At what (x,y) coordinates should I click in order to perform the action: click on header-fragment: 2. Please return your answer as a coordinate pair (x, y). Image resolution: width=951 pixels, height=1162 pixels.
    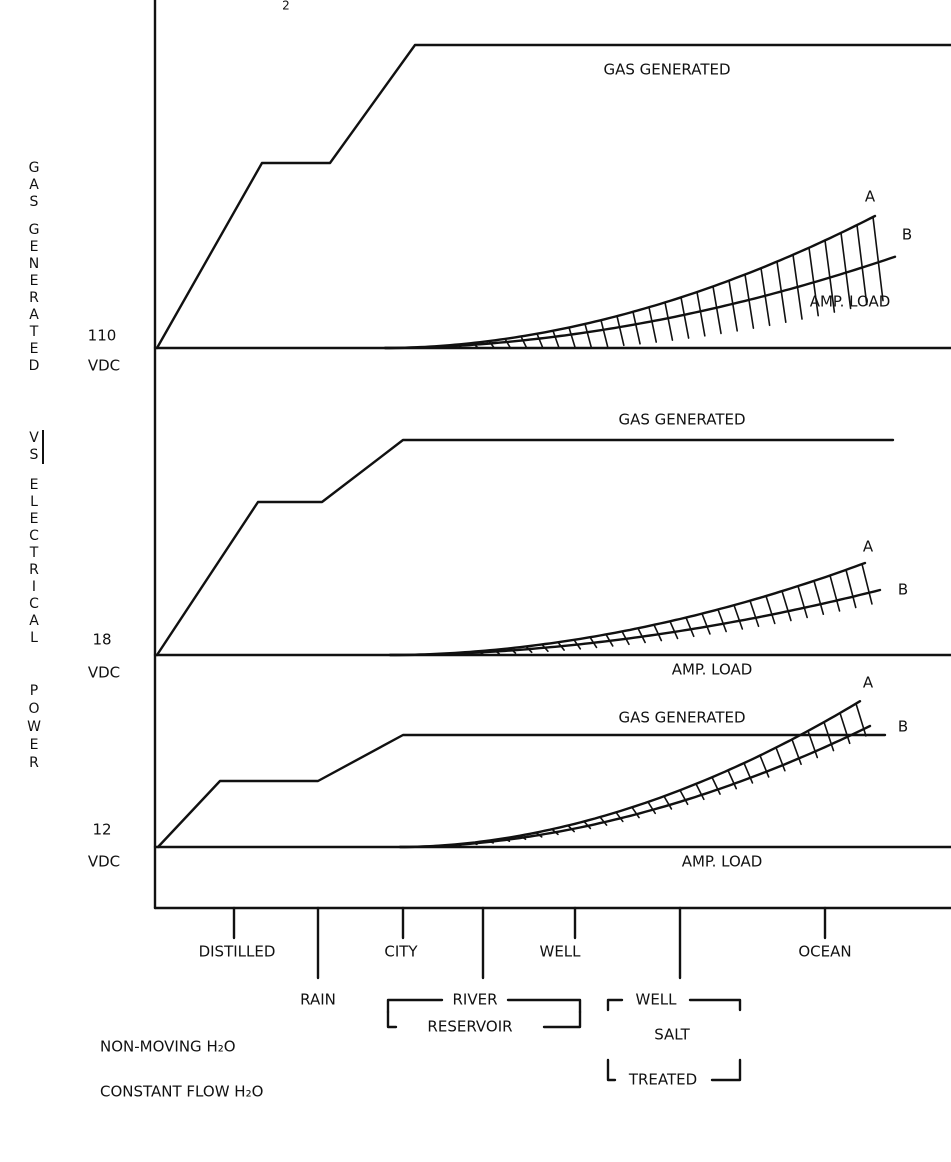
    Looking at the image, I should click on (286, 6).